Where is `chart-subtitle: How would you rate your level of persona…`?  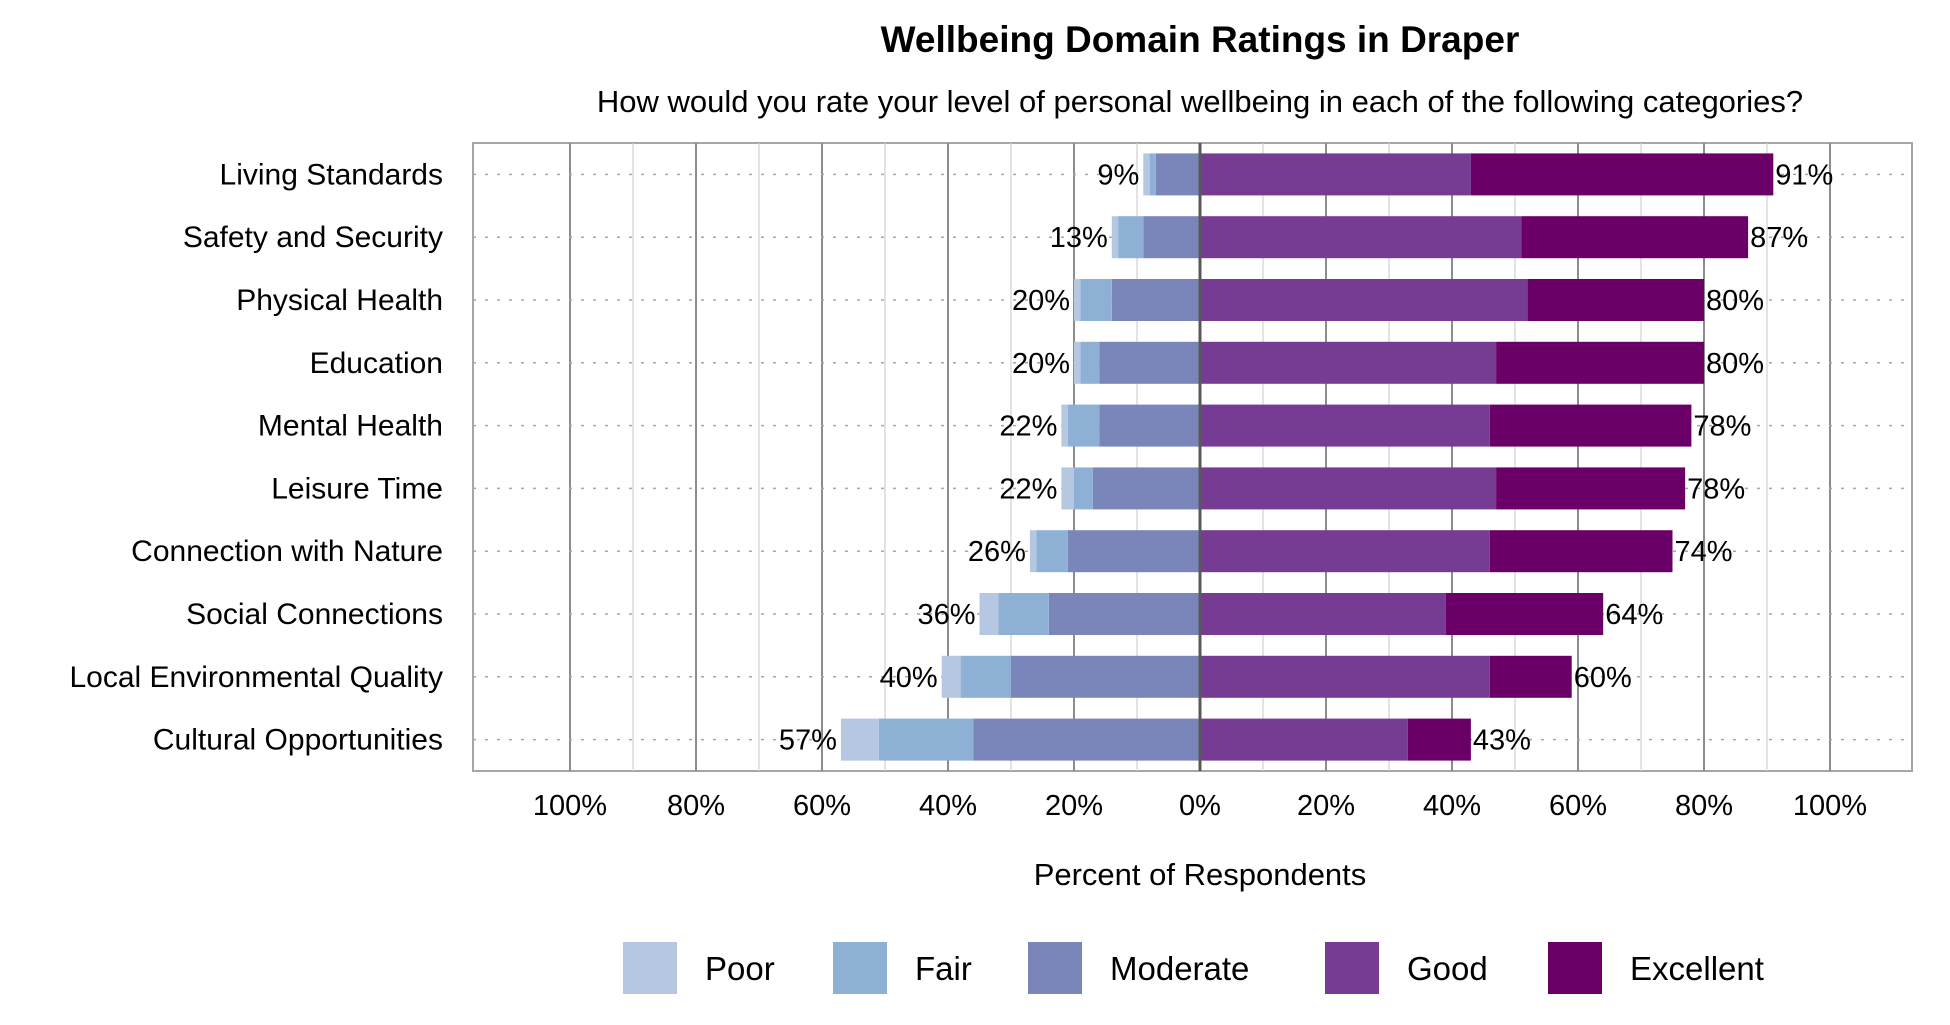 chart-subtitle: How would you rate your level of persona… is located at coordinates (1200, 101).